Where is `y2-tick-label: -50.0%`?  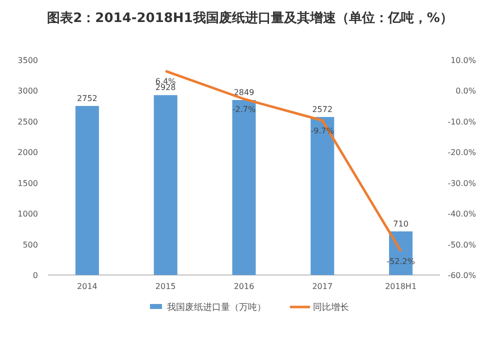 y2-tick-label: -50.0% is located at coordinates (462, 245).